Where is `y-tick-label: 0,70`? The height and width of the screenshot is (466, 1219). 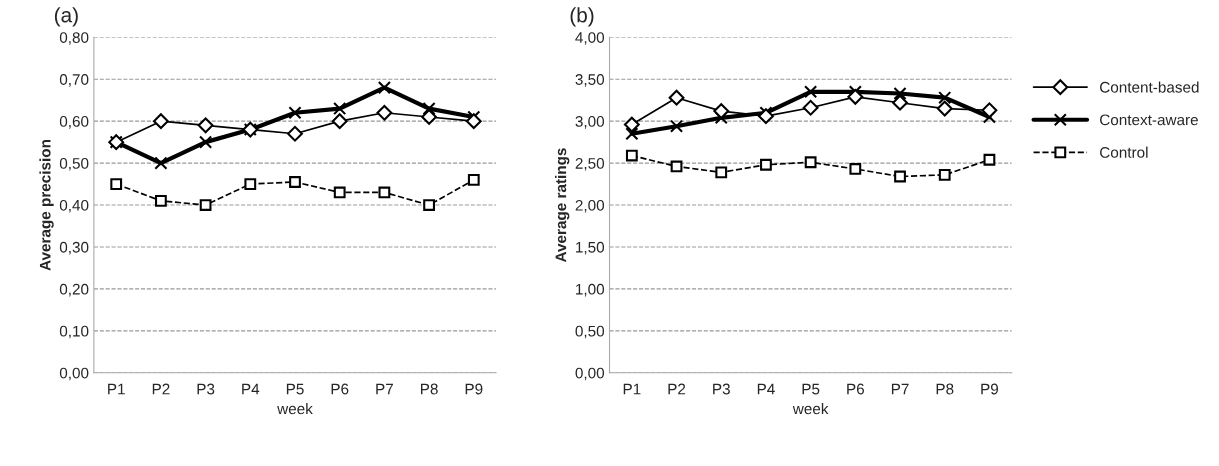
y-tick-label: 0,70 is located at coordinates (74, 80).